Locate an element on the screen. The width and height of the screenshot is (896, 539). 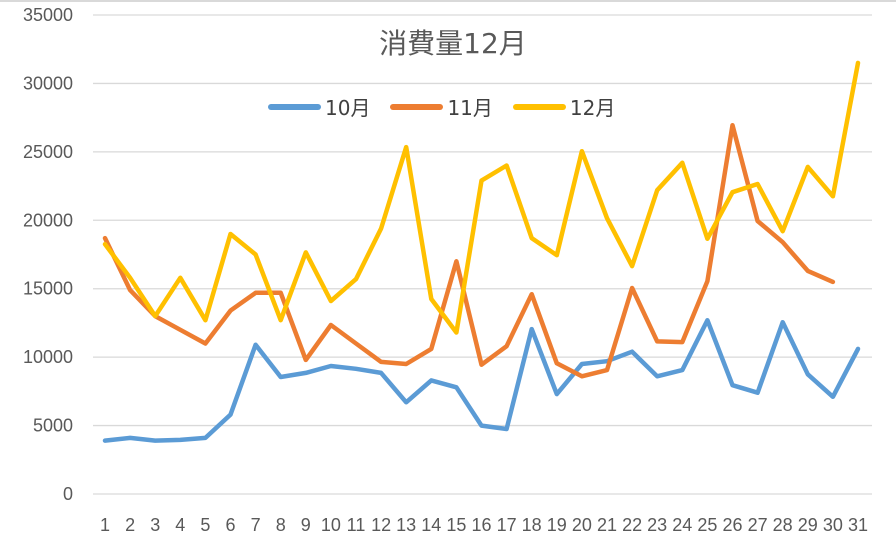
x-tick-label: 31 is located at coordinates (858, 525).